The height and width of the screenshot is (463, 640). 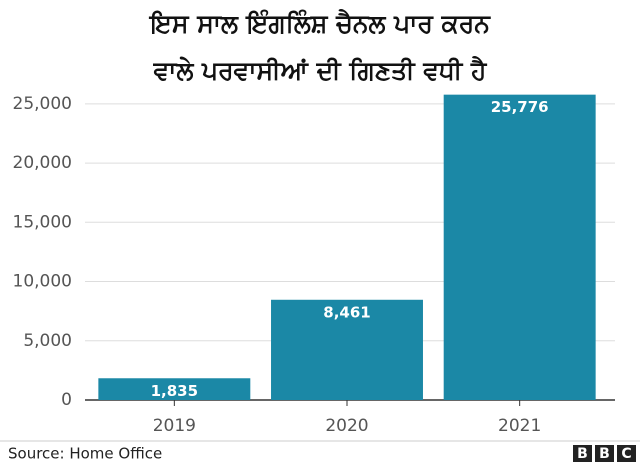 What do you see at coordinates (520, 107) in the screenshot?
I see `value-label: 25,776` at bounding box center [520, 107].